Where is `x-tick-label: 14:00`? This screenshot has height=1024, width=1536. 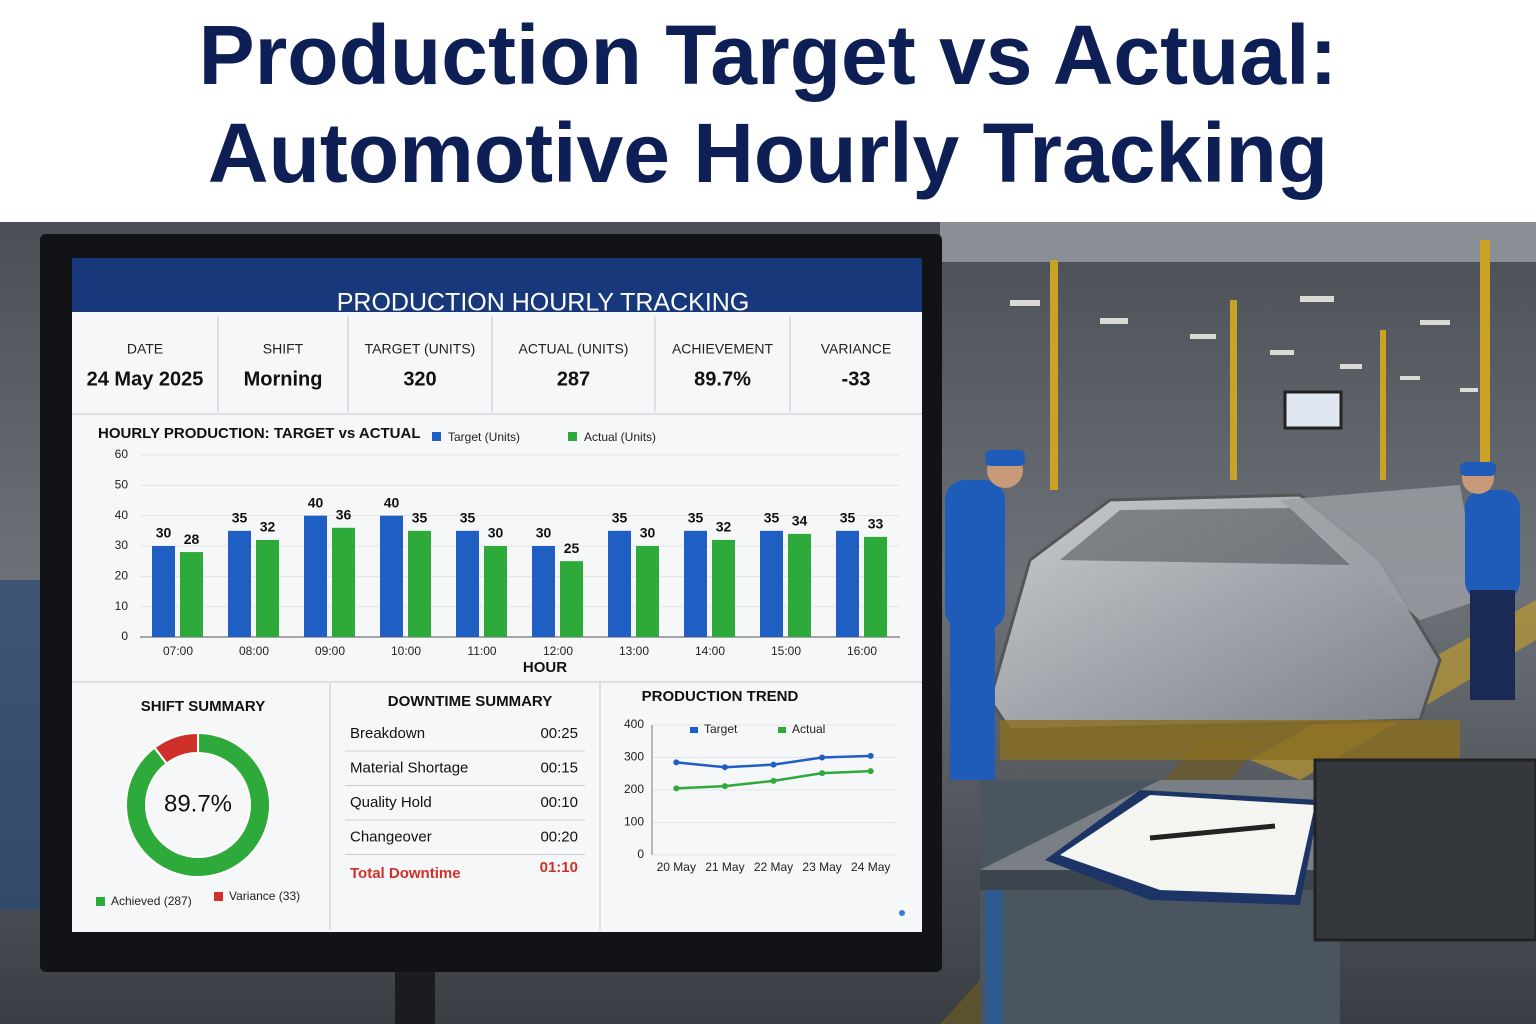 x-tick-label: 14:00 is located at coordinates (710, 651).